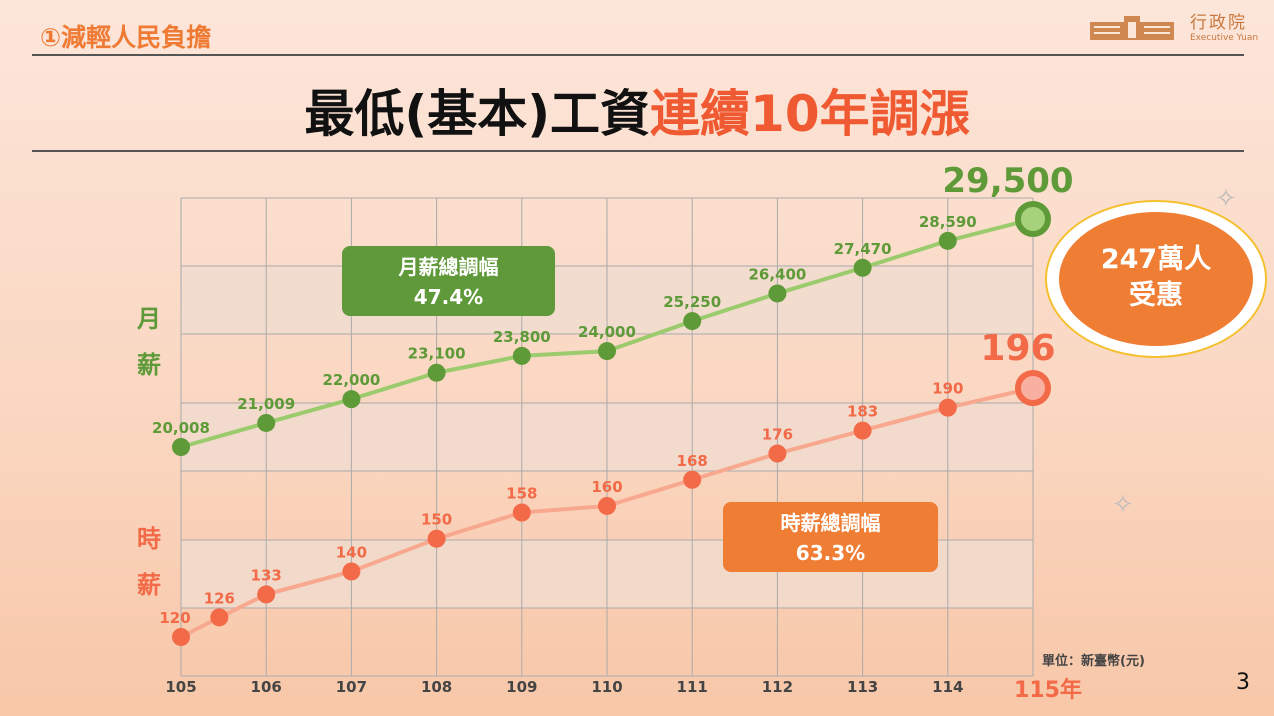 The height and width of the screenshot is (716, 1274). I want to click on page-title: 最低(基本)工資連續10年調漲, so click(637, 110).